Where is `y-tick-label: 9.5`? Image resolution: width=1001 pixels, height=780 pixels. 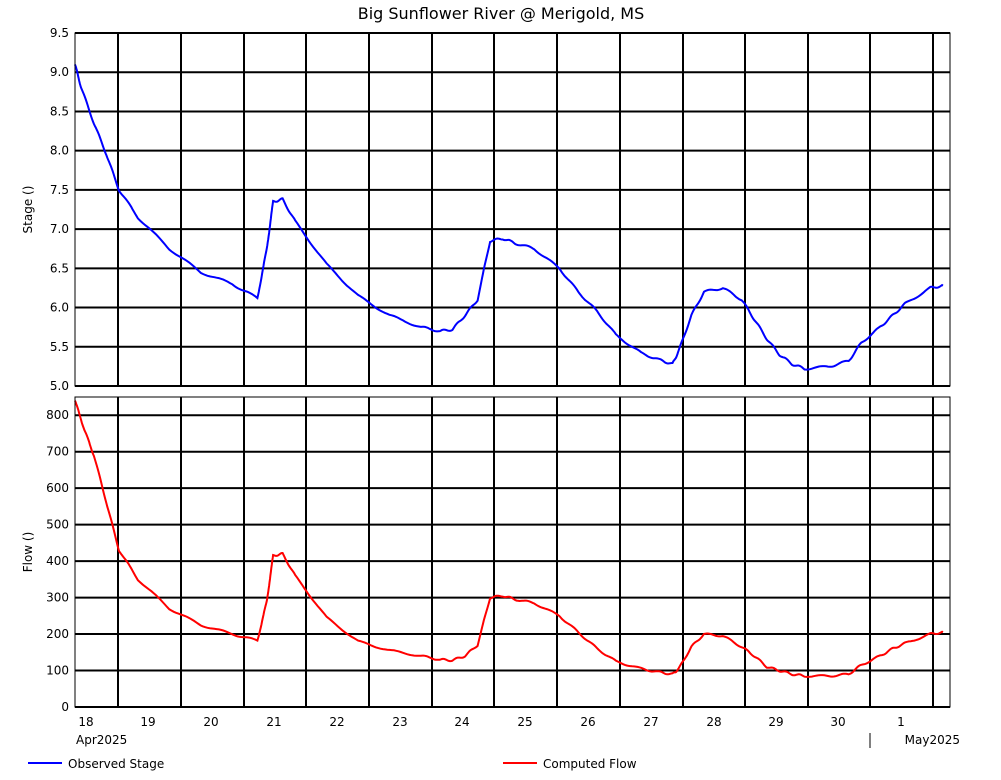 y-tick-label: 9.5 is located at coordinates (59, 33).